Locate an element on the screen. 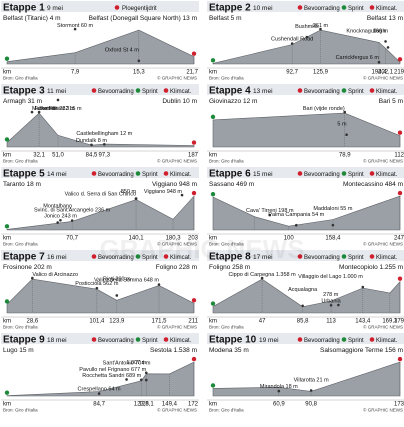 The image size is (404, 427). stage-start: Foligno 258 m is located at coordinates (229, 267).